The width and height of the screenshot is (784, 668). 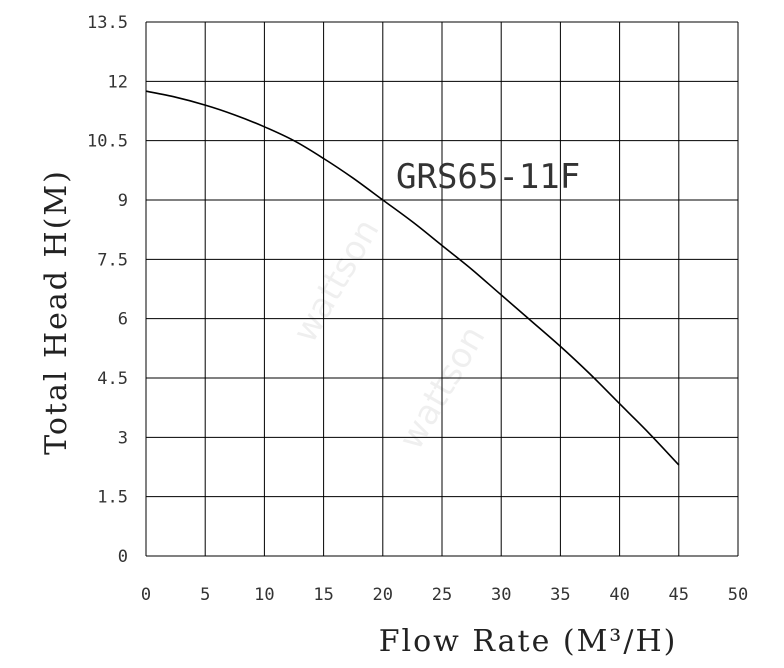 I want to click on x-tick-label: 0, so click(x=146, y=595).